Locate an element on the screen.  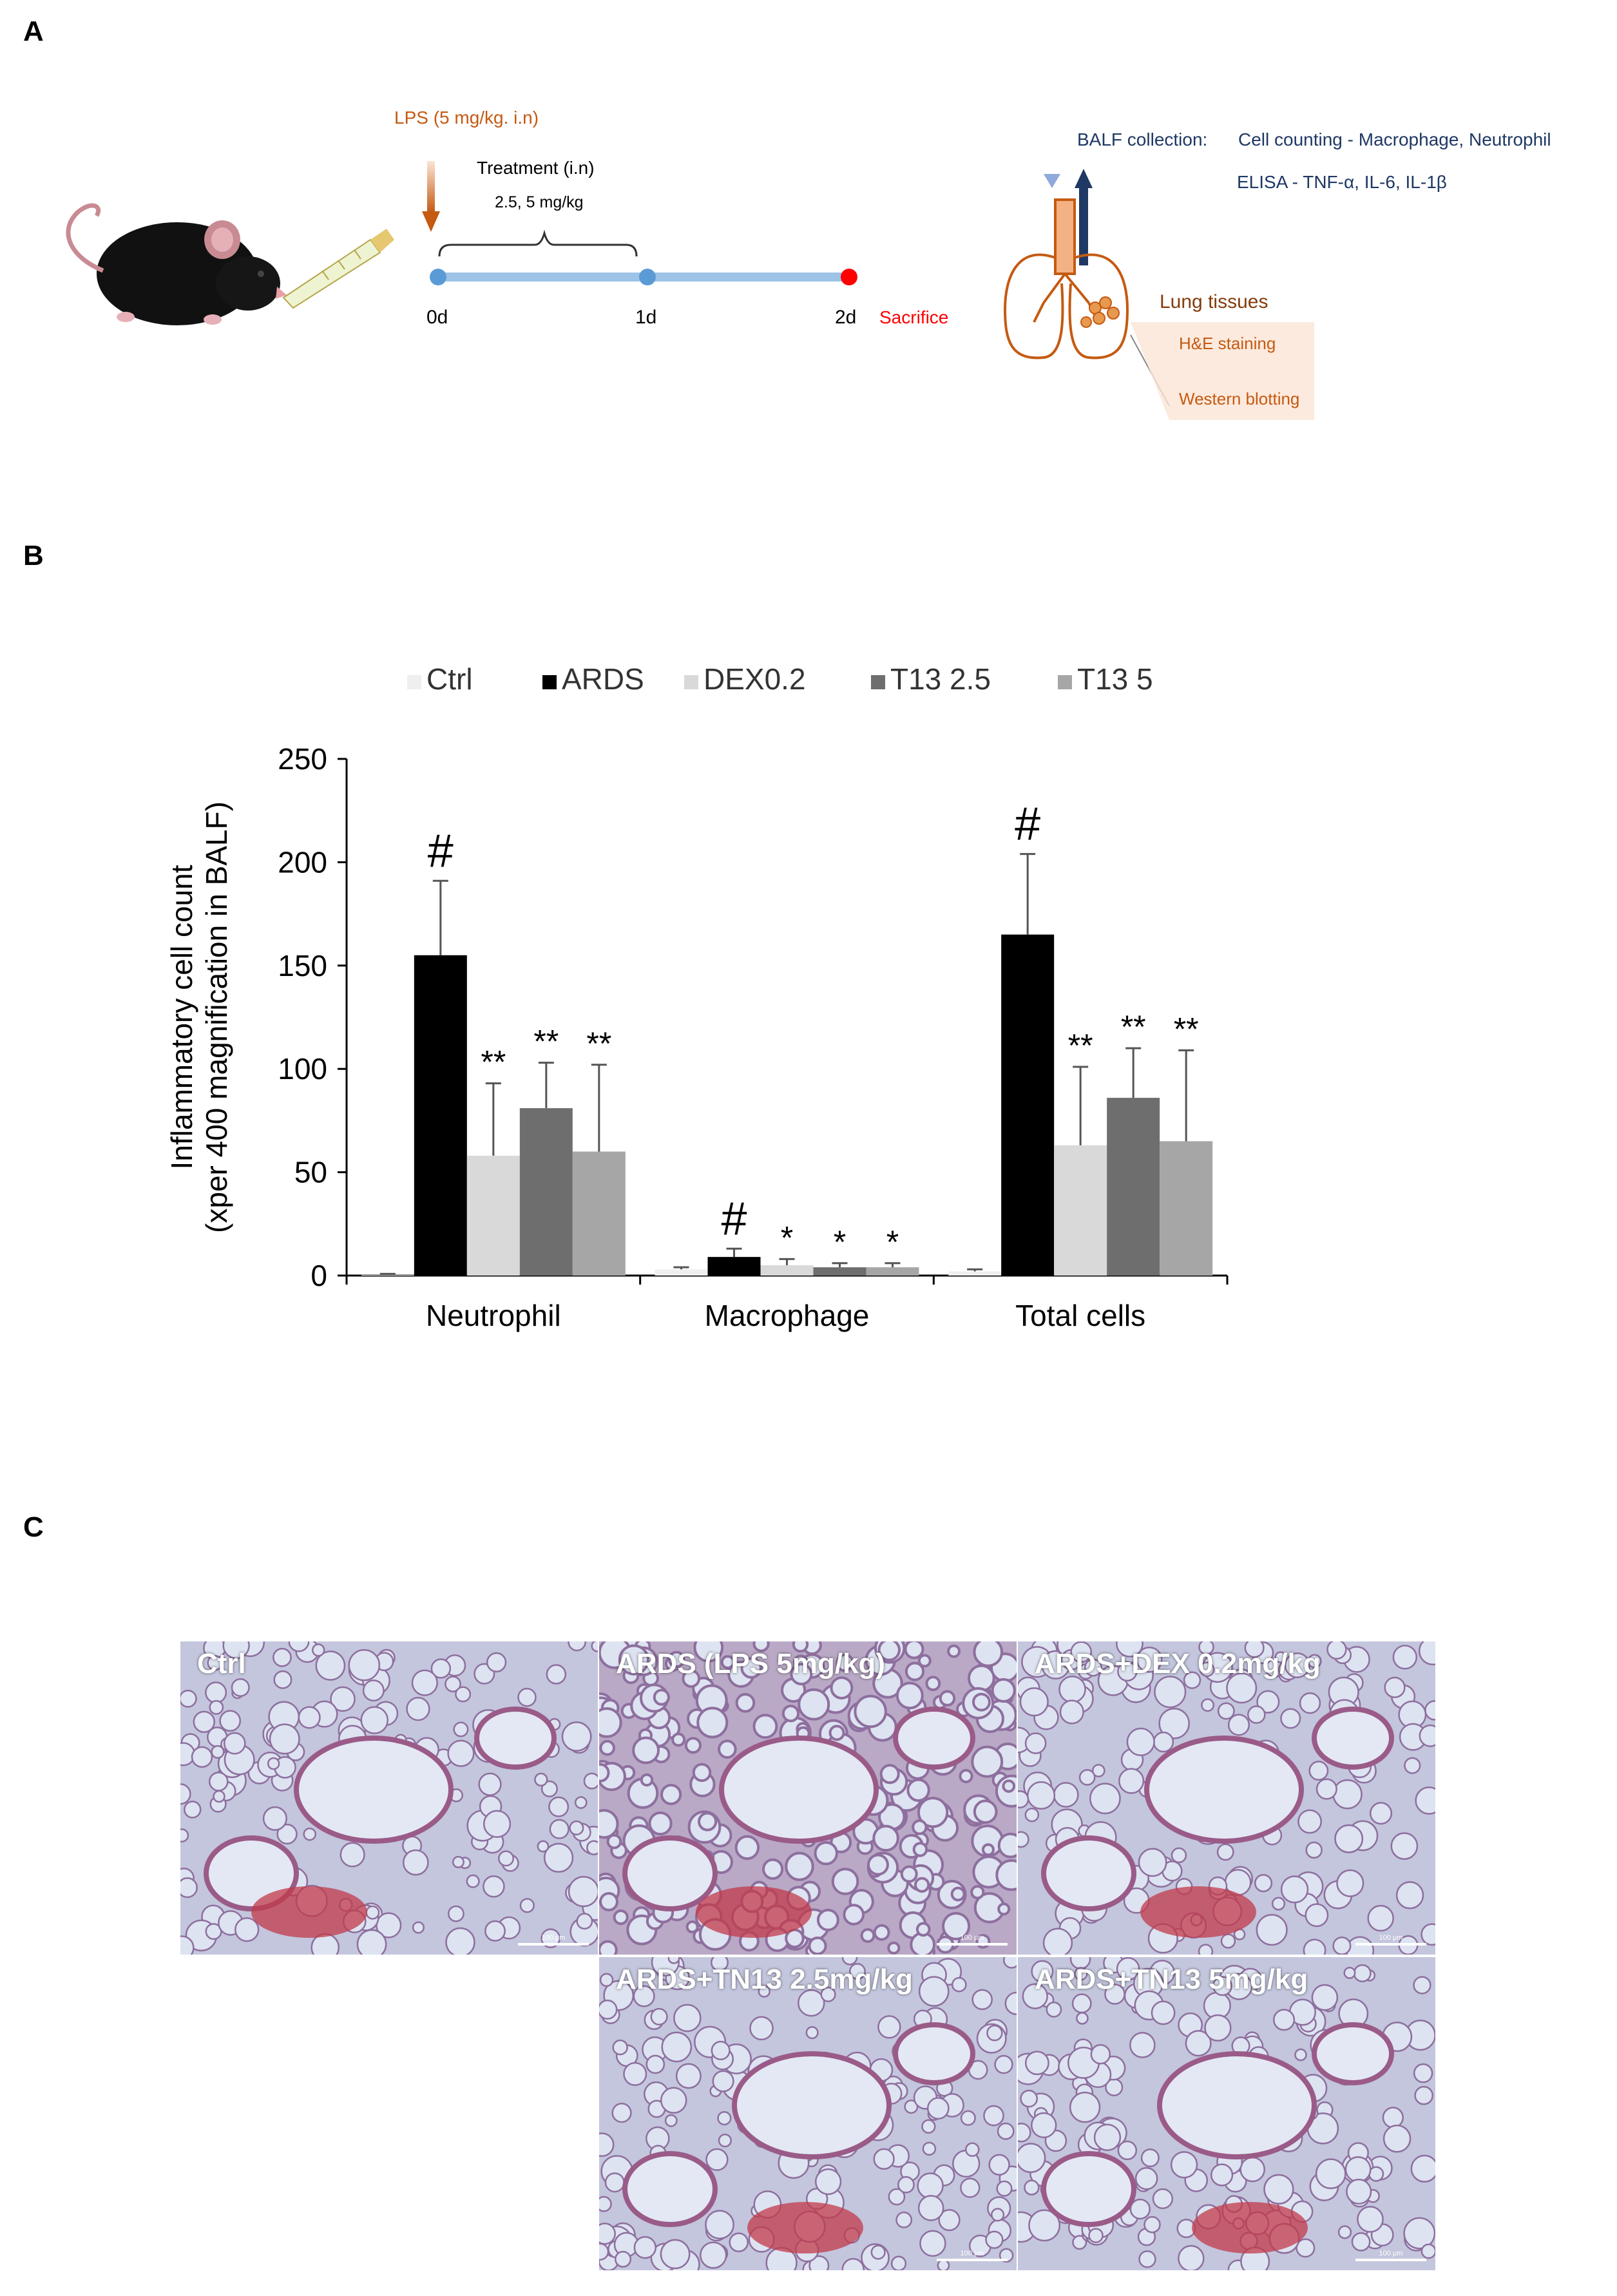
legend-label: T13 5 is located at coordinates (1115, 679).